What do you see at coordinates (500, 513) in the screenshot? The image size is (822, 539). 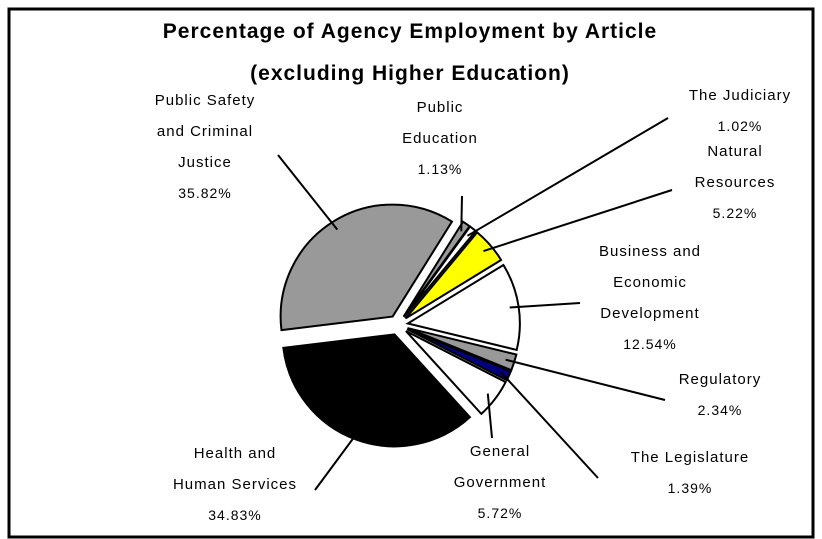 I see `value-label: 5.72%` at bounding box center [500, 513].